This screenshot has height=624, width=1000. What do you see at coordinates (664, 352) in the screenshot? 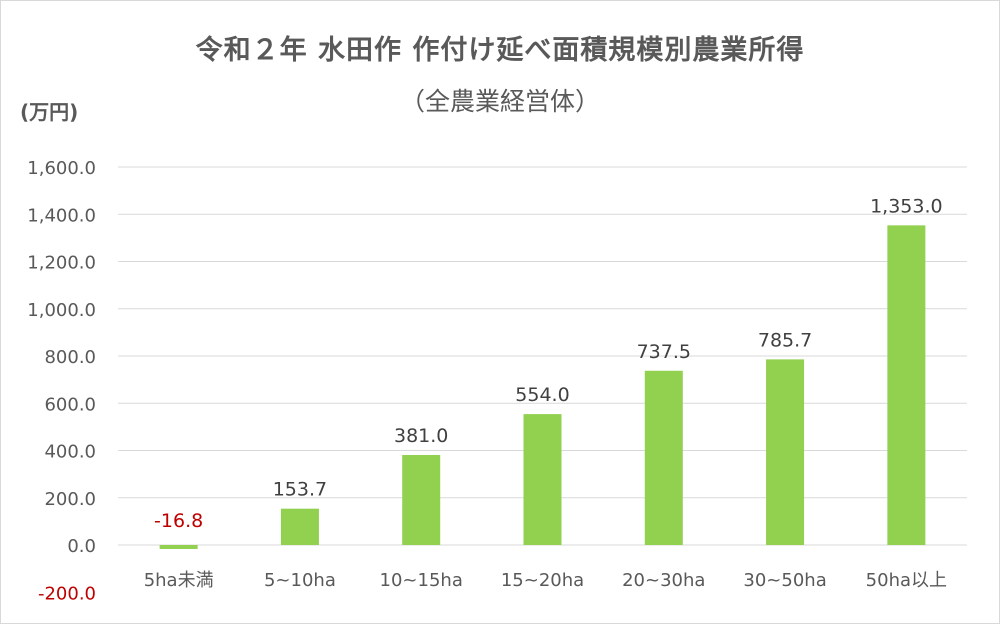
I see `bar-value-label: 737.5` at bounding box center [664, 352].